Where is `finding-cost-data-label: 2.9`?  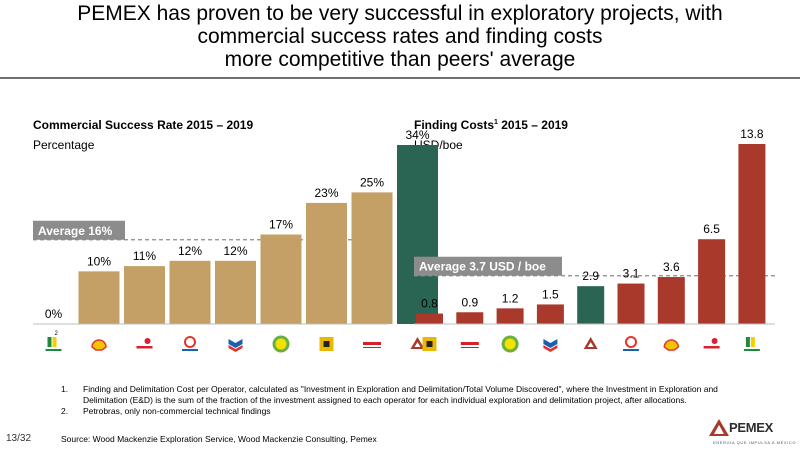 finding-cost-data-label: 2.9 is located at coordinates (590, 276).